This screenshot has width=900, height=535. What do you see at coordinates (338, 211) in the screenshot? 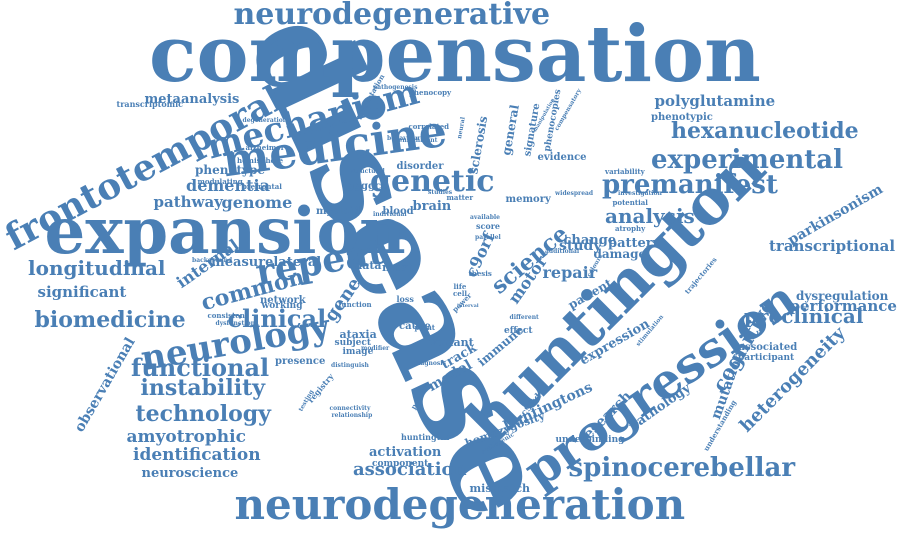
I see `cloud-word: myeloid` at bounding box center [338, 211].